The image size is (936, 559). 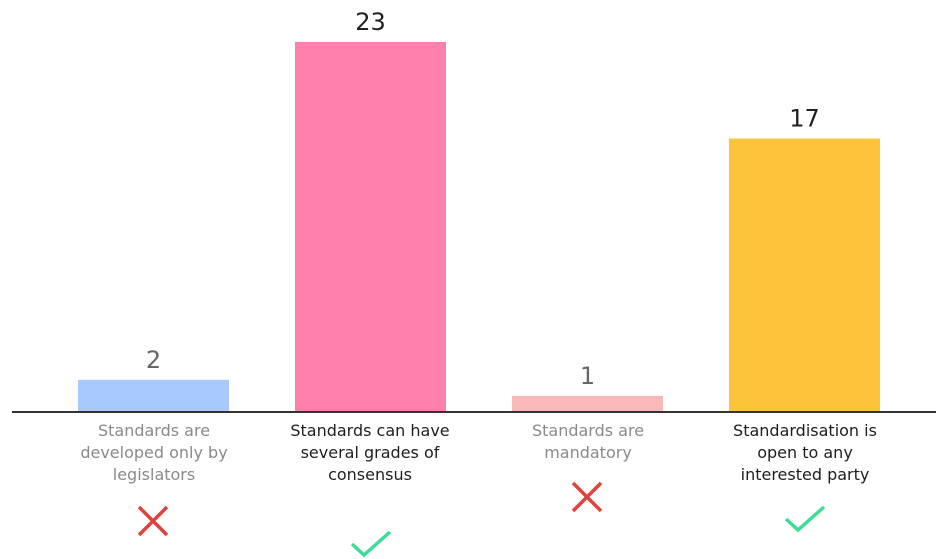 What do you see at coordinates (587, 376) in the screenshot?
I see `value-label: 1` at bounding box center [587, 376].